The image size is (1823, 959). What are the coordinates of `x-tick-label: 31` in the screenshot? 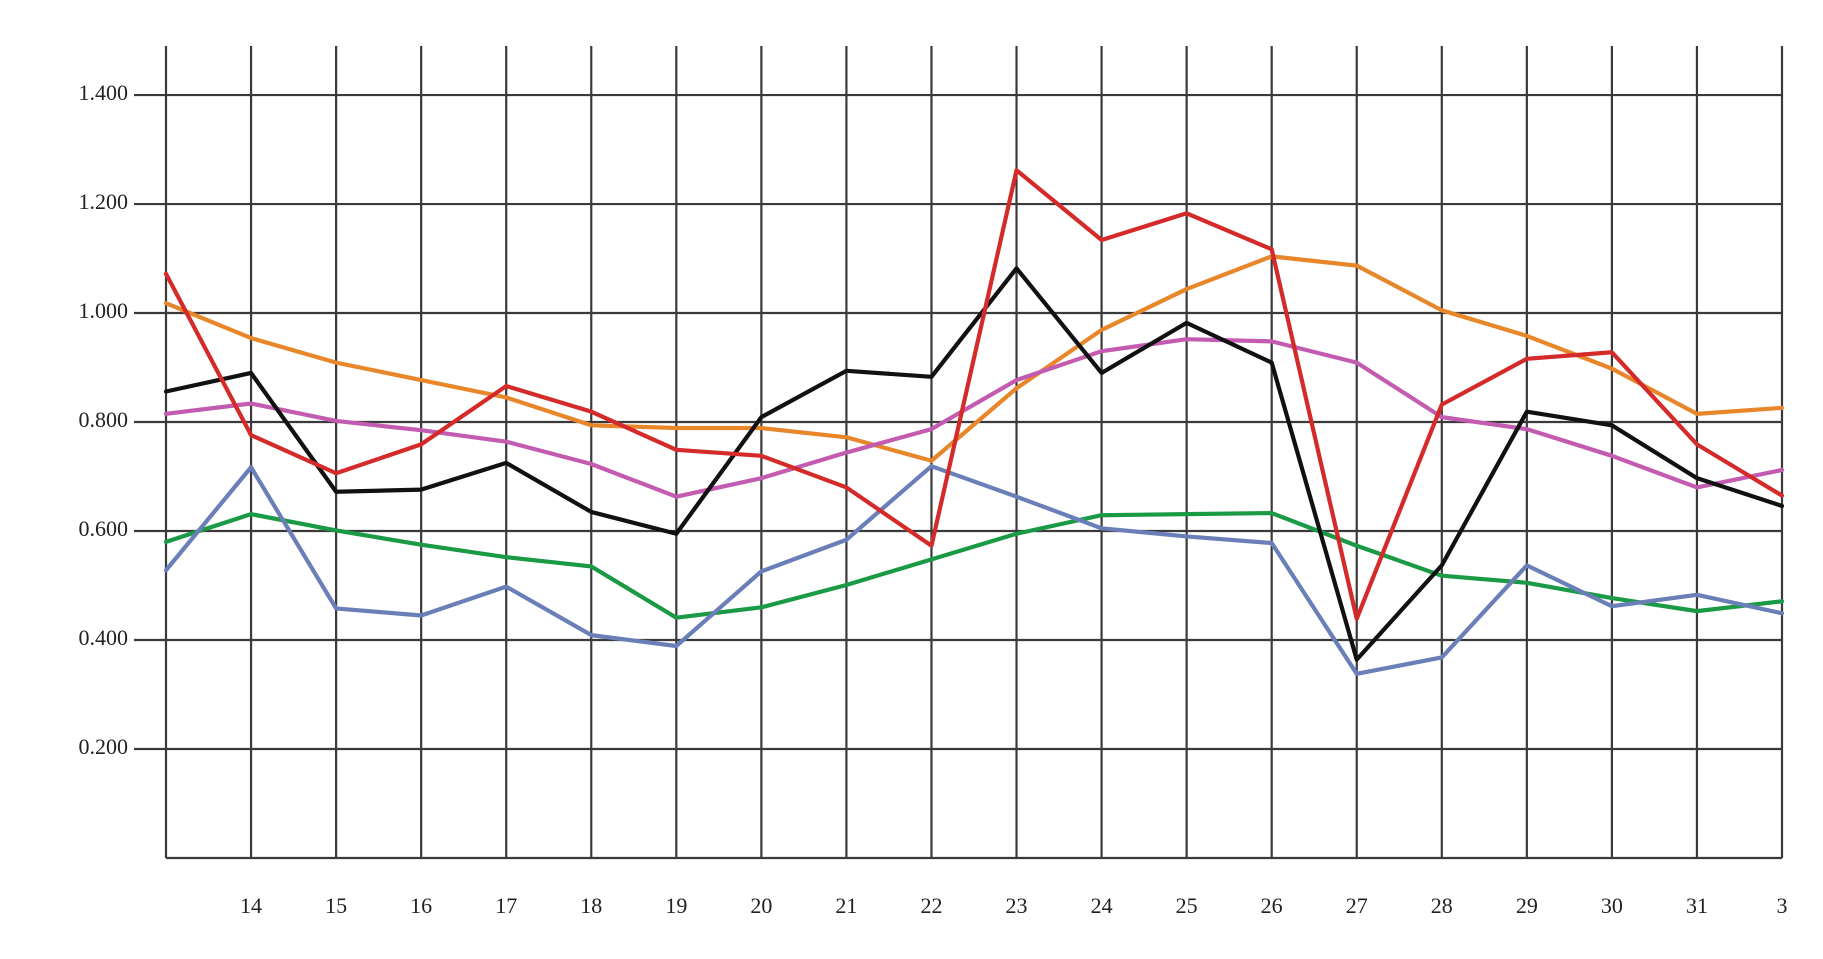 It's located at (1697, 905).